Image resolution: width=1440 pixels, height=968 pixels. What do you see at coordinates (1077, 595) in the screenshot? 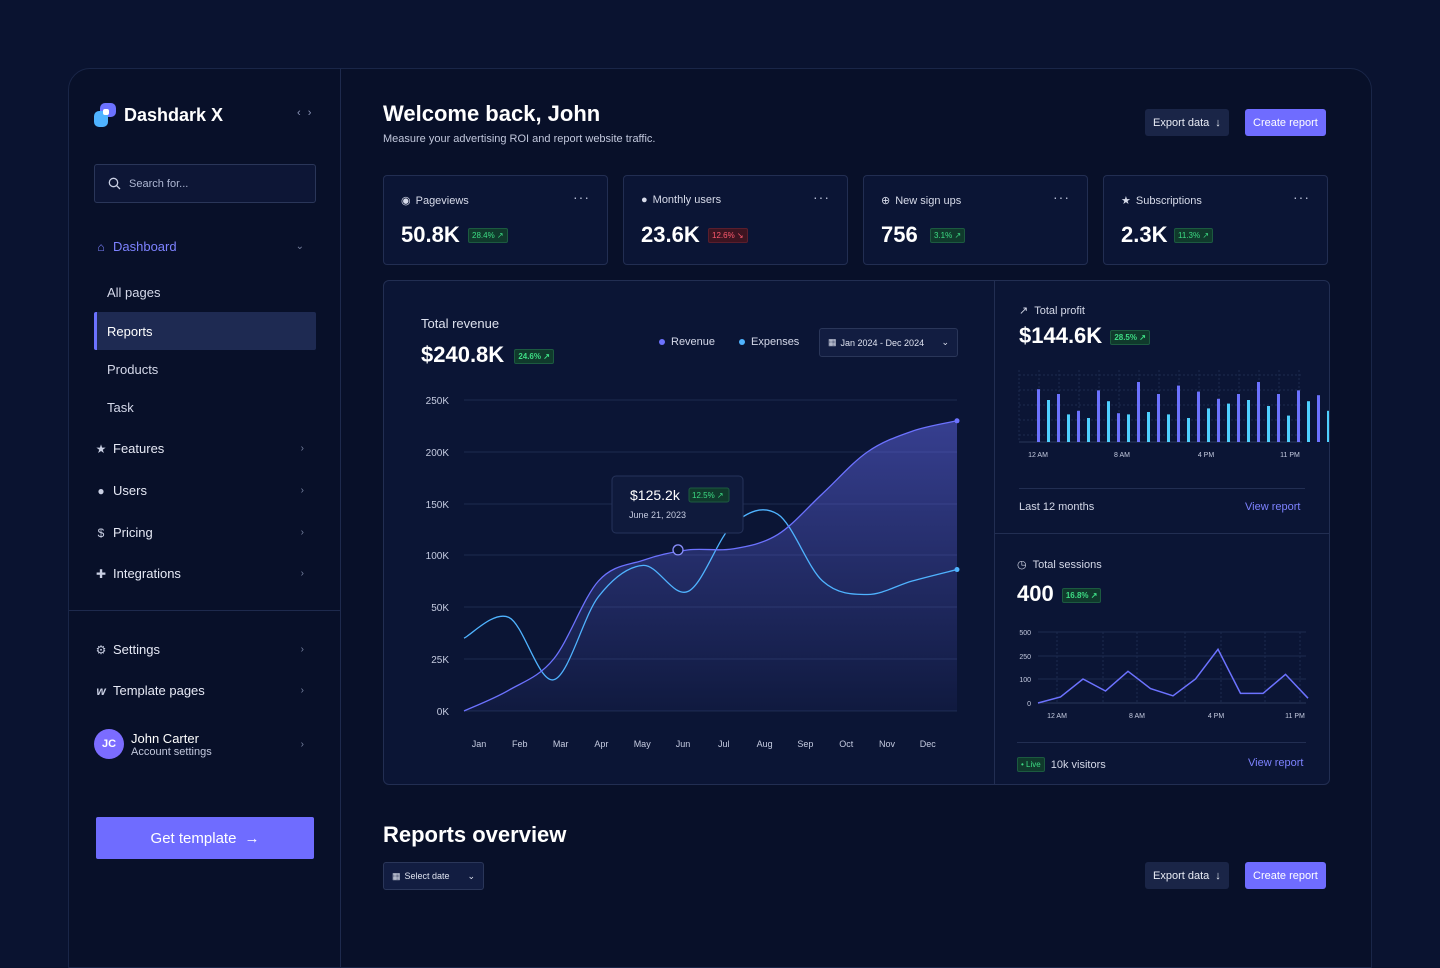
I see `sessions-change: 16.8%` at bounding box center [1077, 595].